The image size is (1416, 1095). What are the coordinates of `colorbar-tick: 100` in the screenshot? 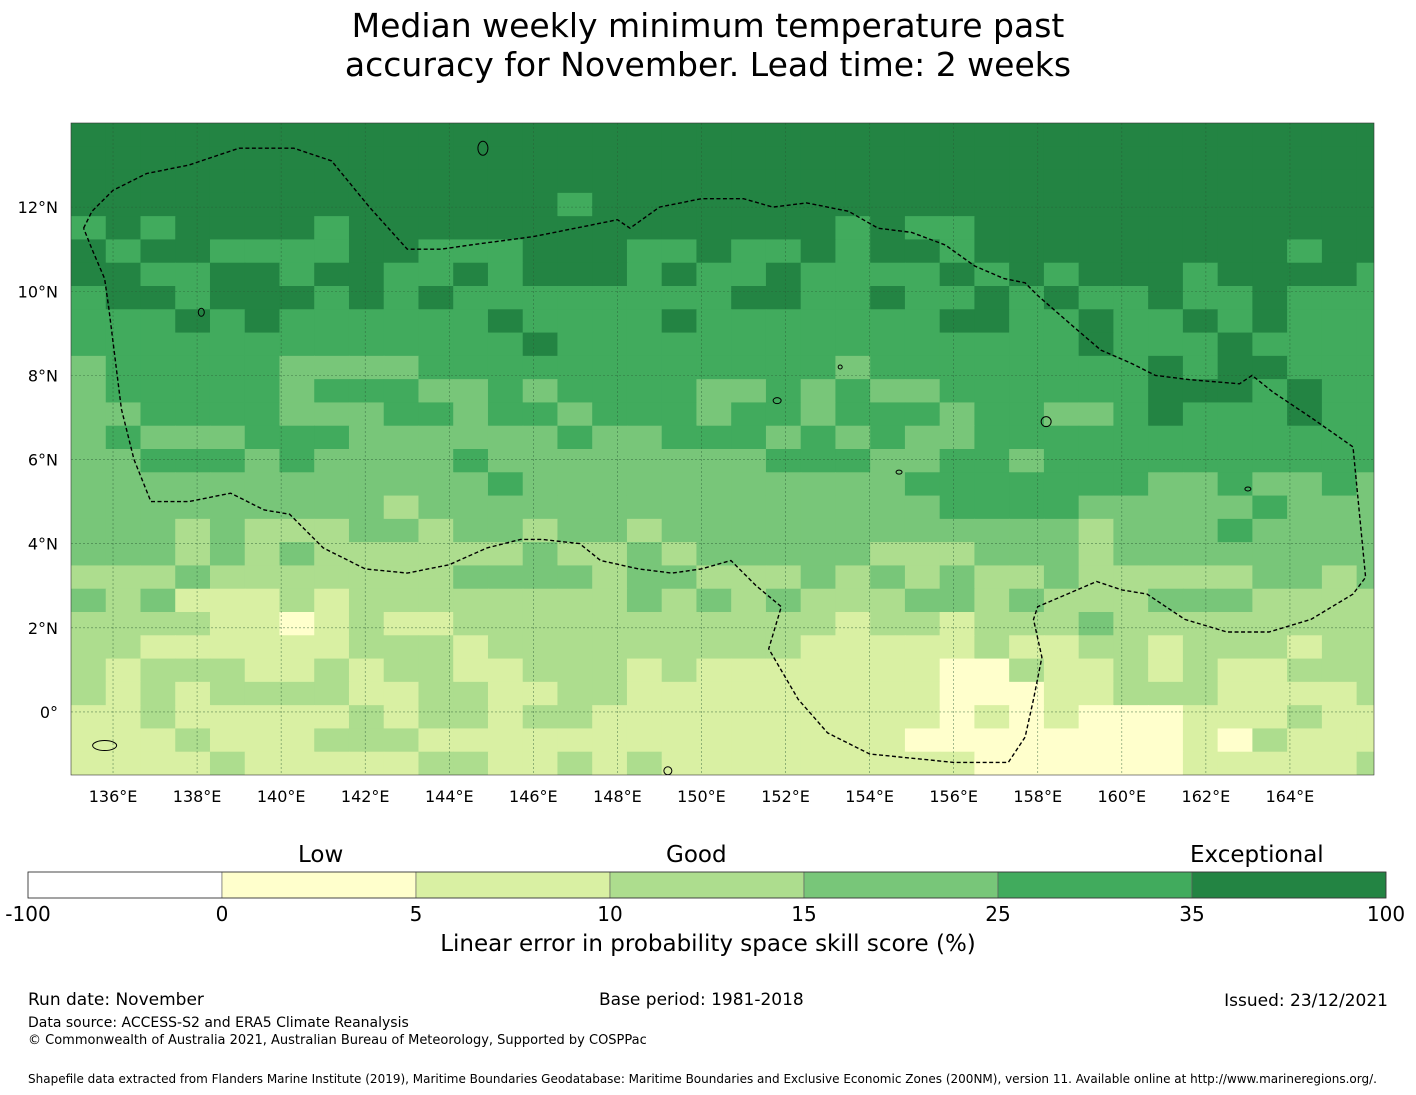 It's located at (1386, 914).